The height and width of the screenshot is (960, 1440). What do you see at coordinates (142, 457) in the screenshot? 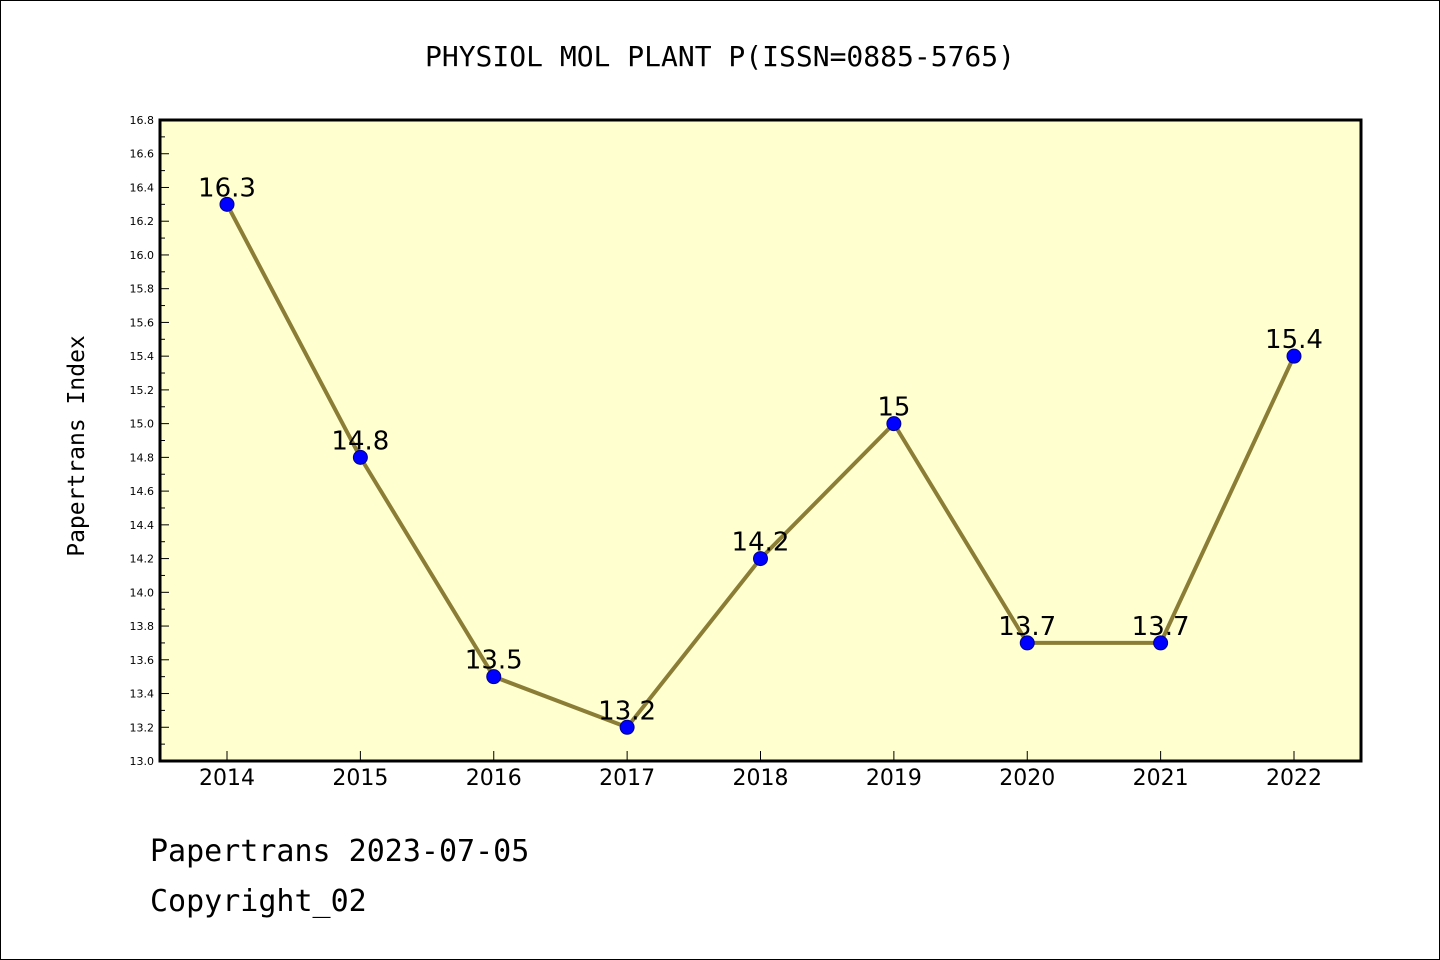
I see `y-tick-label: 14.8` at bounding box center [142, 457].